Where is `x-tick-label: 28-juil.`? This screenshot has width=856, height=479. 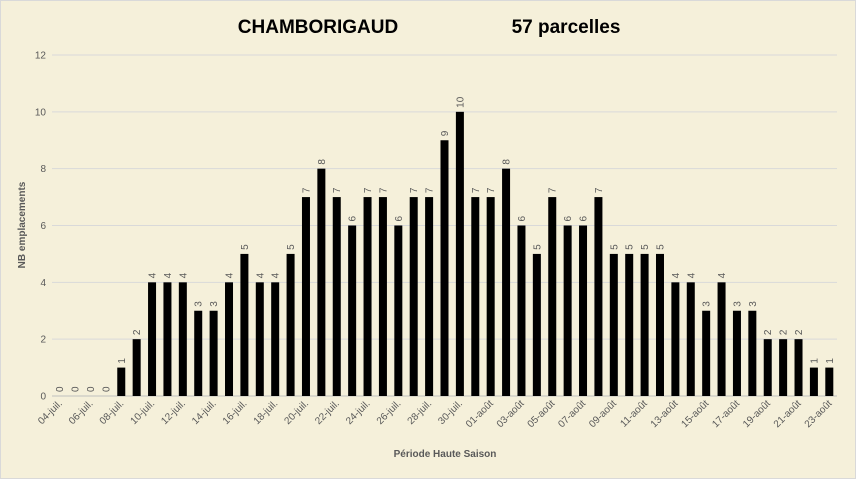
x-tick-label: 28-juil. is located at coordinates (420, 412).